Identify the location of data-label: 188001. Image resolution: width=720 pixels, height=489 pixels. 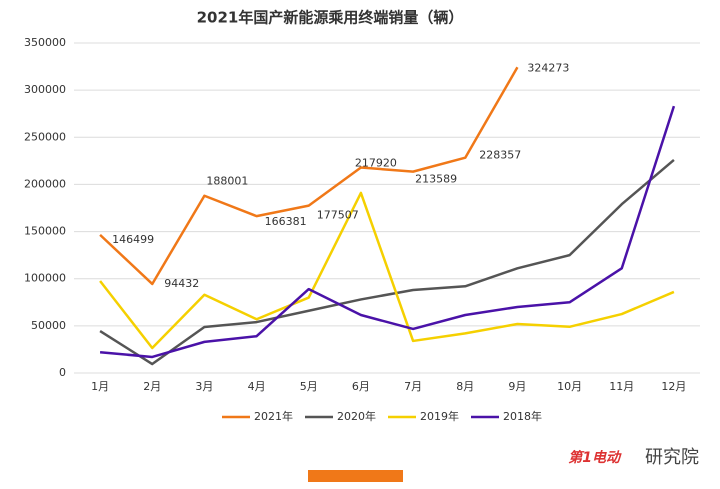
(227, 181).